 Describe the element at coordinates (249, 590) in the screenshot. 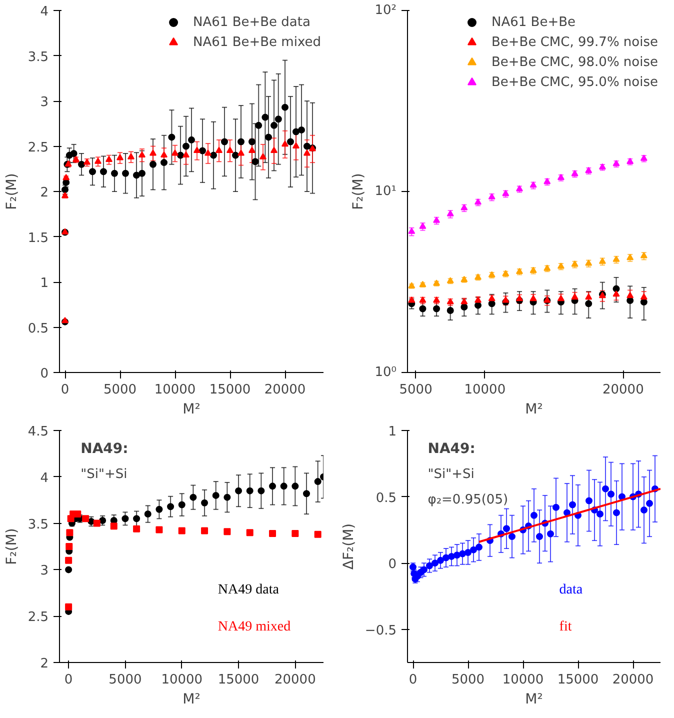

I see `text: NA49 data` at that location.